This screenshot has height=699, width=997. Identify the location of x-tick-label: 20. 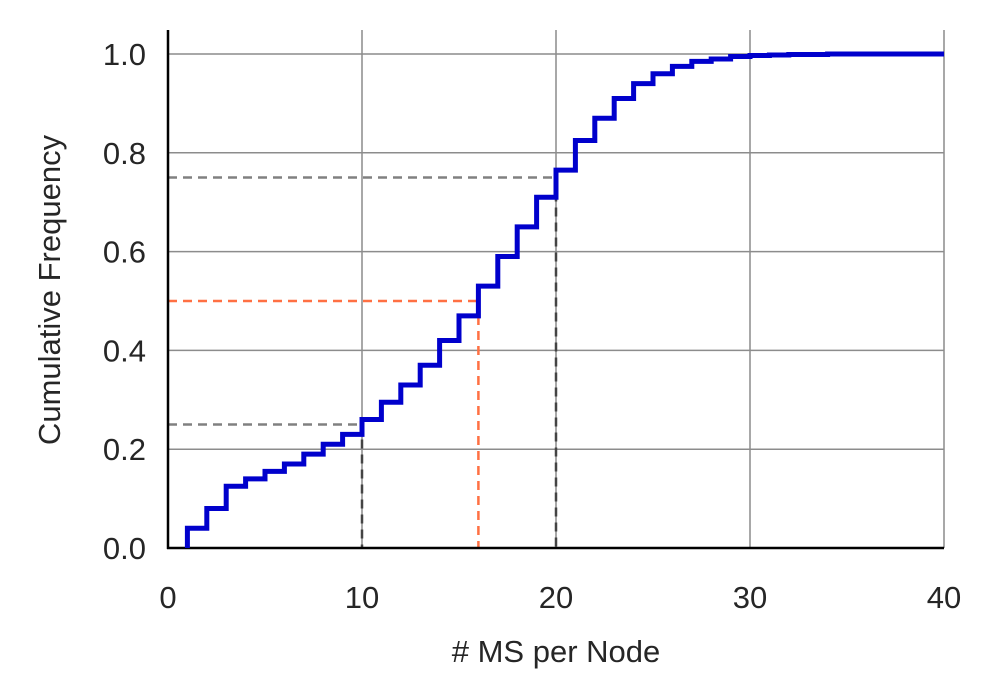
(556, 597).